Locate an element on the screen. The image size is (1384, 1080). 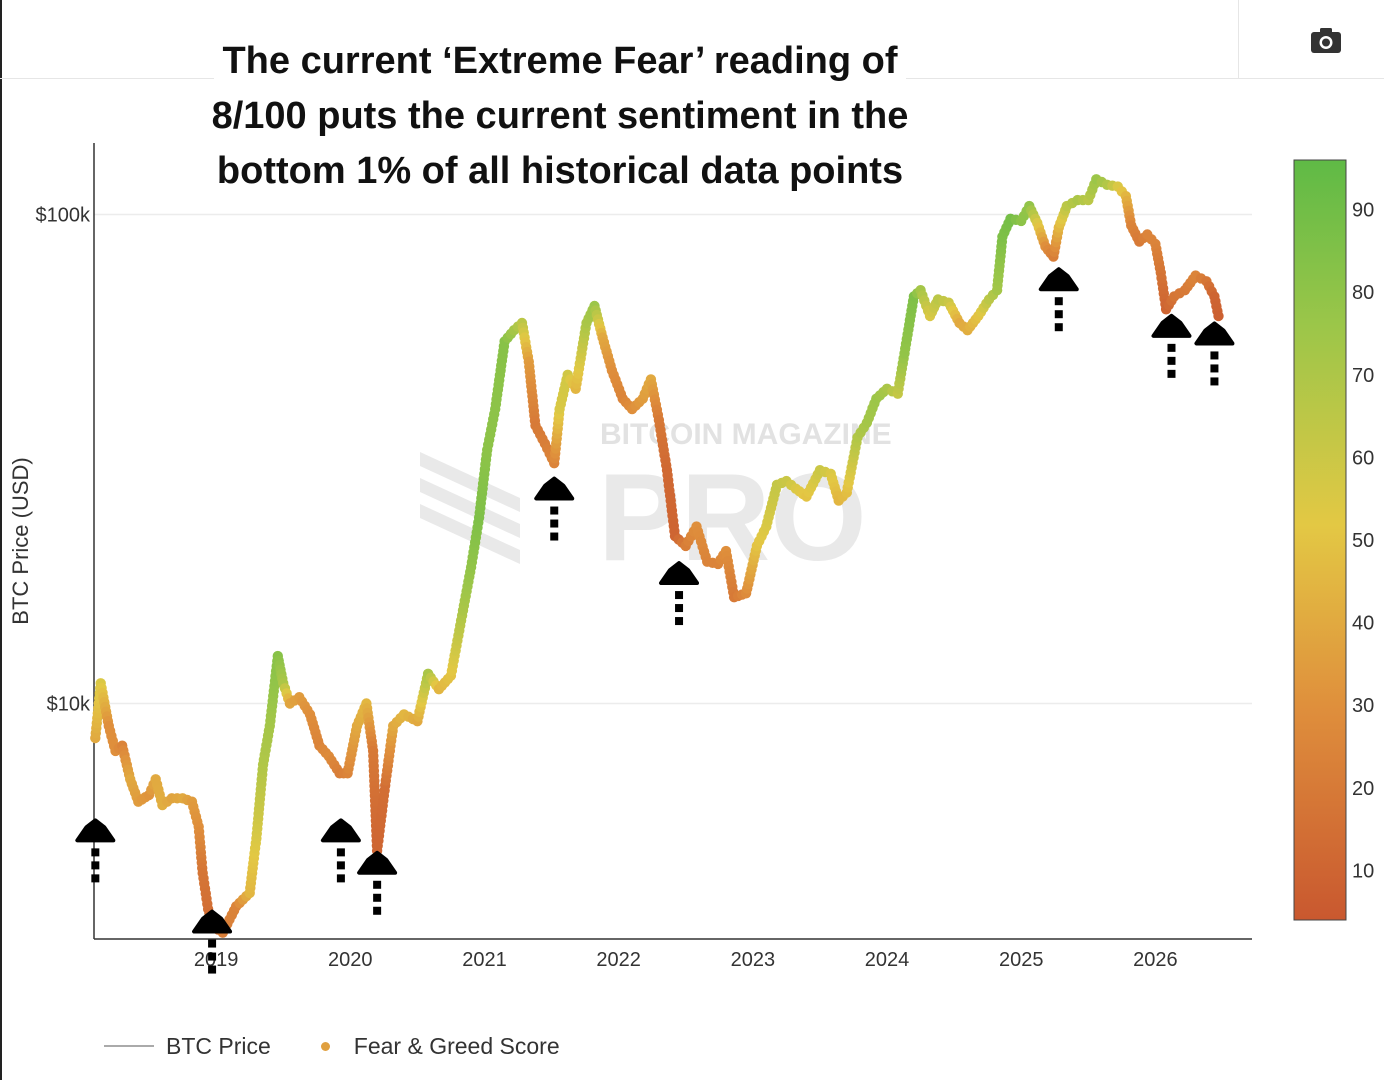
colorbar-tick-label: 90 is located at coordinates (1363, 211).